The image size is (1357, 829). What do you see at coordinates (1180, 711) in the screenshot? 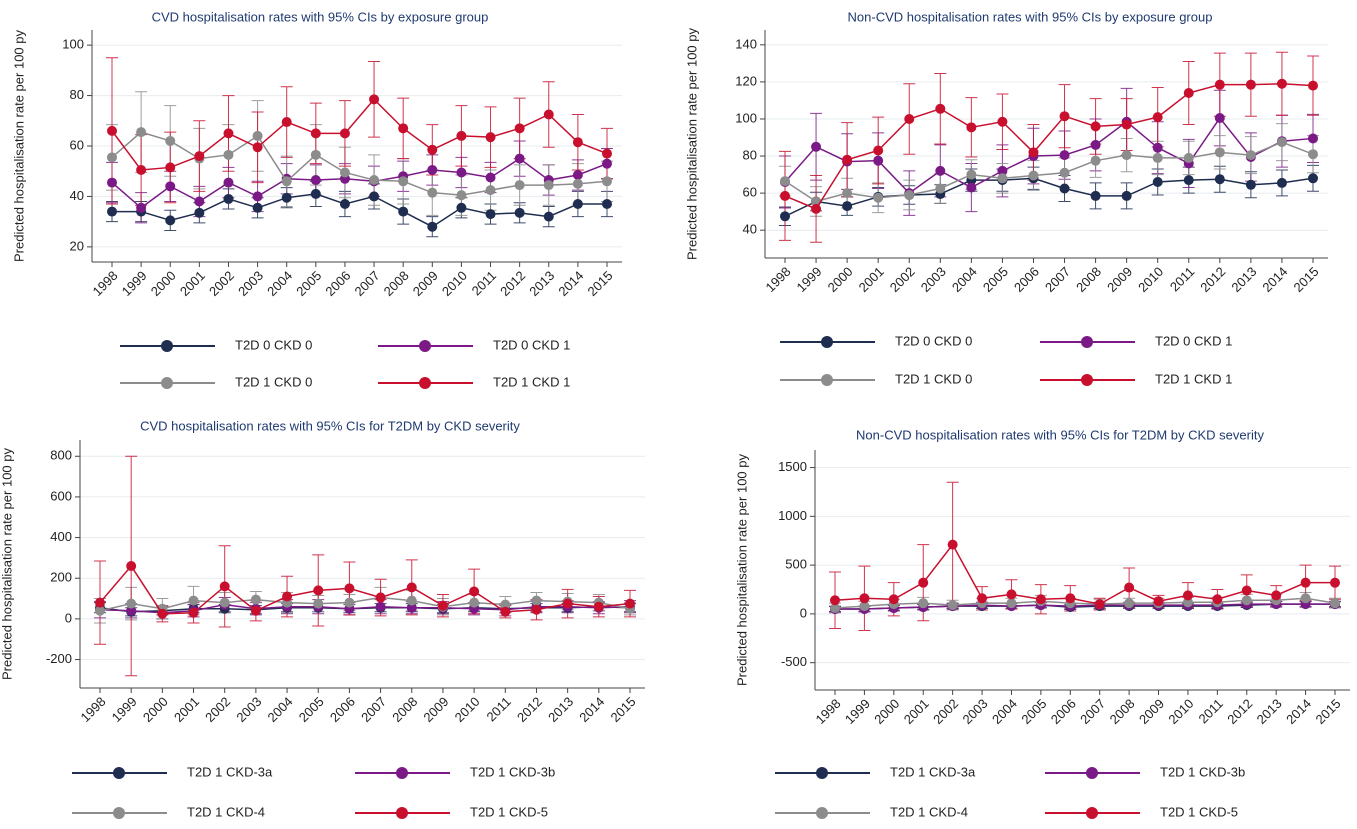
I see `x-tick-label: 2010` at bounding box center [1180, 711].